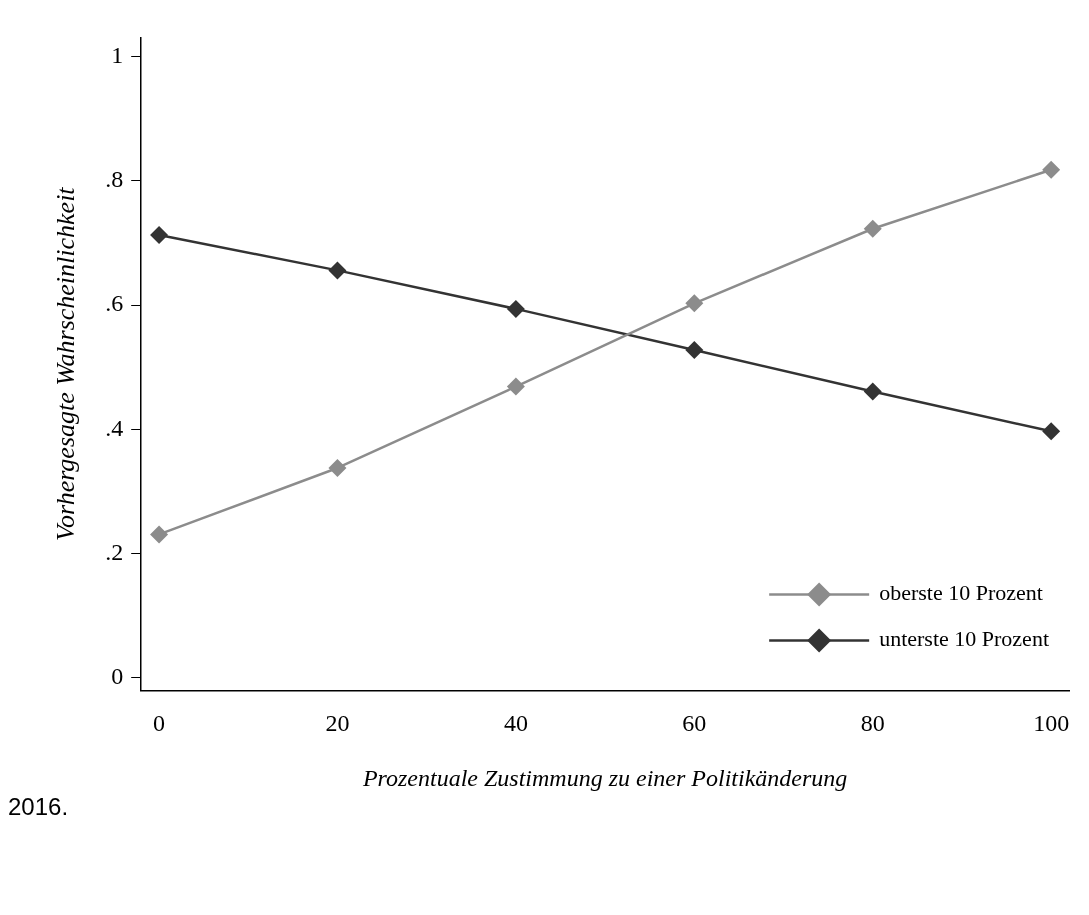 Image resolution: width=1089 pixels, height=915 pixels. Describe the element at coordinates (114, 303) in the screenshot. I see `y-tick-label: .6` at that location.